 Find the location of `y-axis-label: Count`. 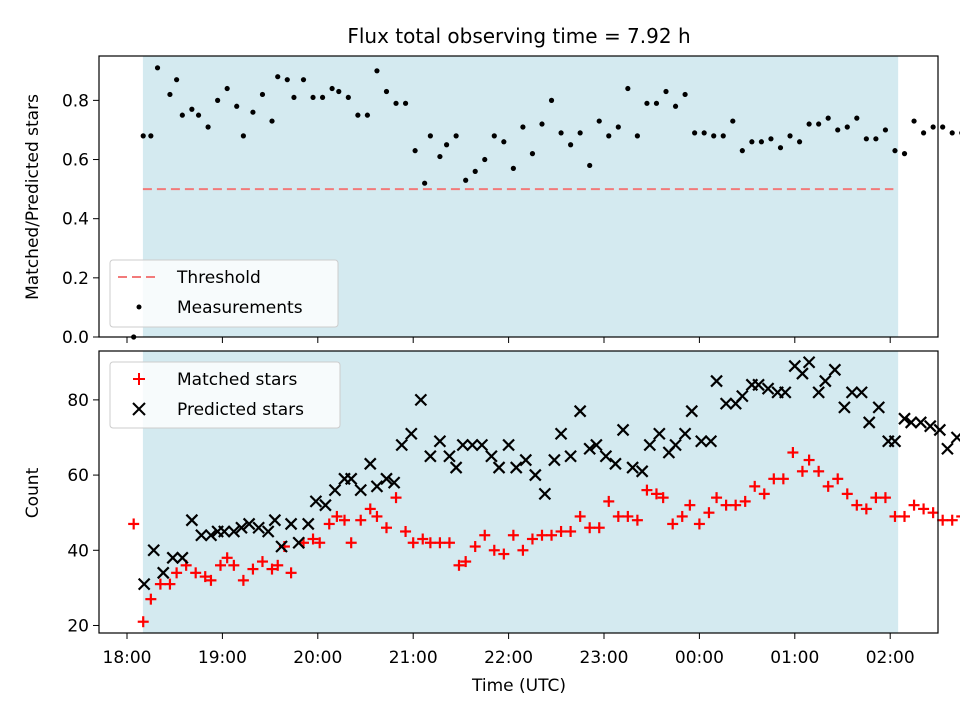

y-axis-label: Count is located at coordinates (33, 492).